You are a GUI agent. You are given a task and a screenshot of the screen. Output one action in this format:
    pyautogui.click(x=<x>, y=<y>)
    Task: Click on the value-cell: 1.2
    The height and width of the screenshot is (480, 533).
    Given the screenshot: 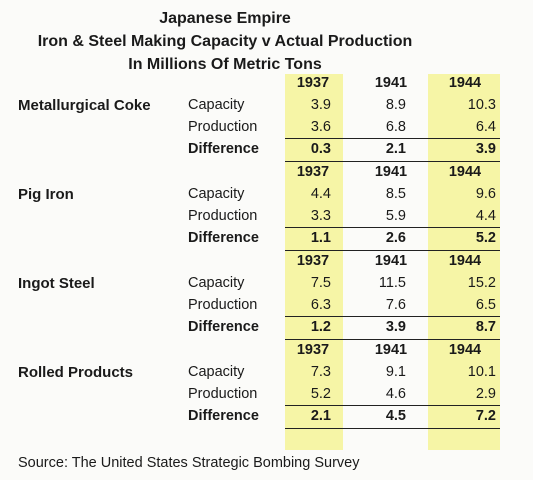 What is the action you would take?
    pyautogui.click(x=320, y=327)
    